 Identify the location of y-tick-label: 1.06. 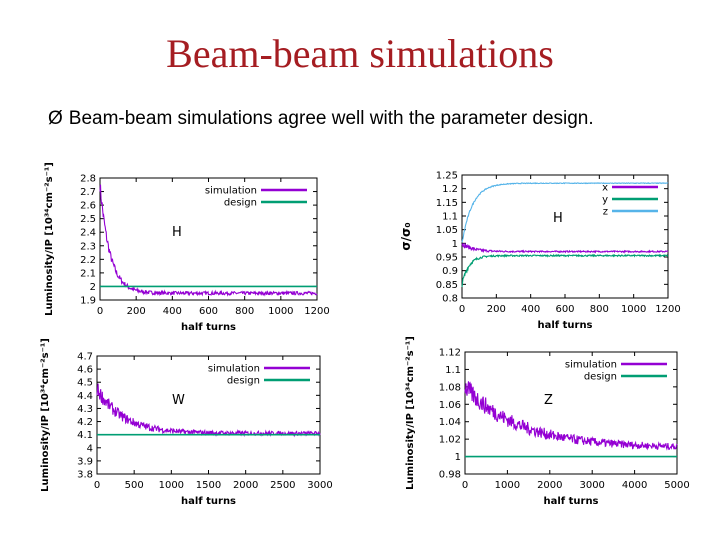
(450, 405).